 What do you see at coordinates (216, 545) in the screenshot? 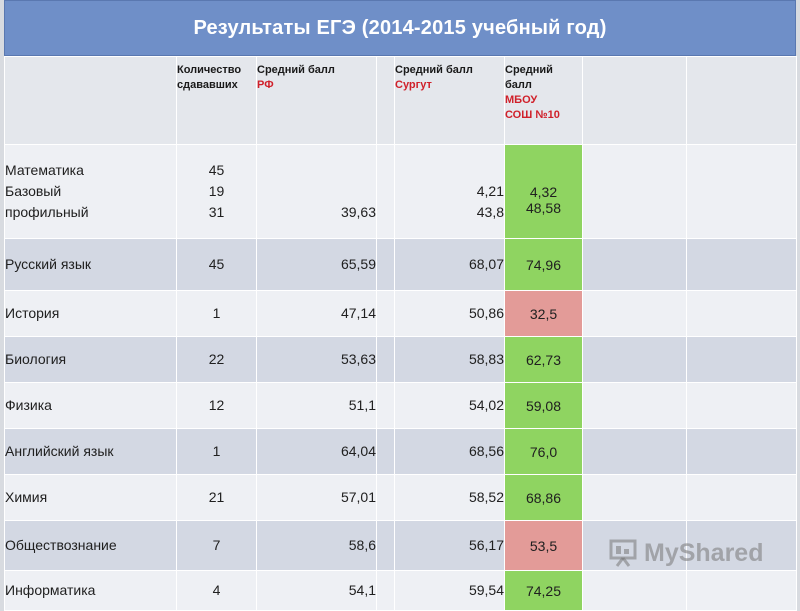
I see `count-cell: 7` at bounding box center [216, 545].